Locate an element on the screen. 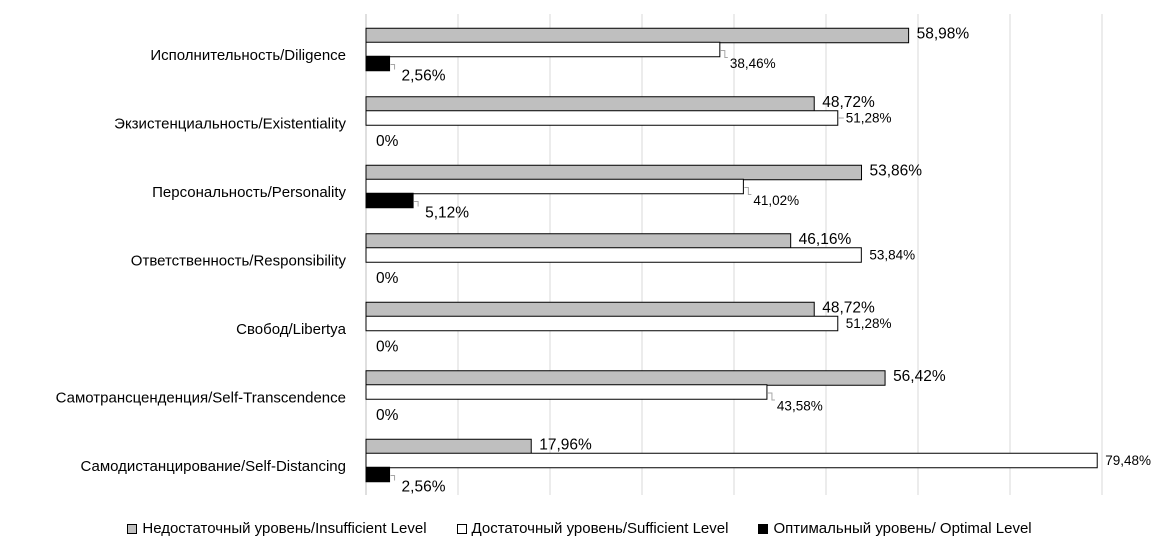 This screenshot has width=1159, height=545. category-label-6: Самодистанцирование/Self-Distancing is located at coordinates (213, 466).